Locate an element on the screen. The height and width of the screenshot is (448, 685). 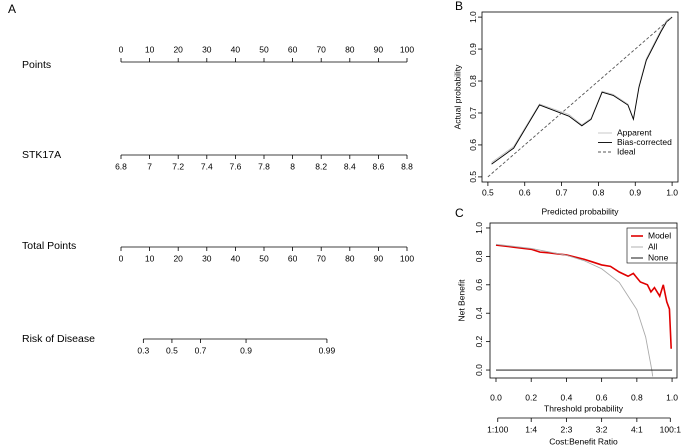
tick-label: 0.7 is located at coordinates (201, 350).